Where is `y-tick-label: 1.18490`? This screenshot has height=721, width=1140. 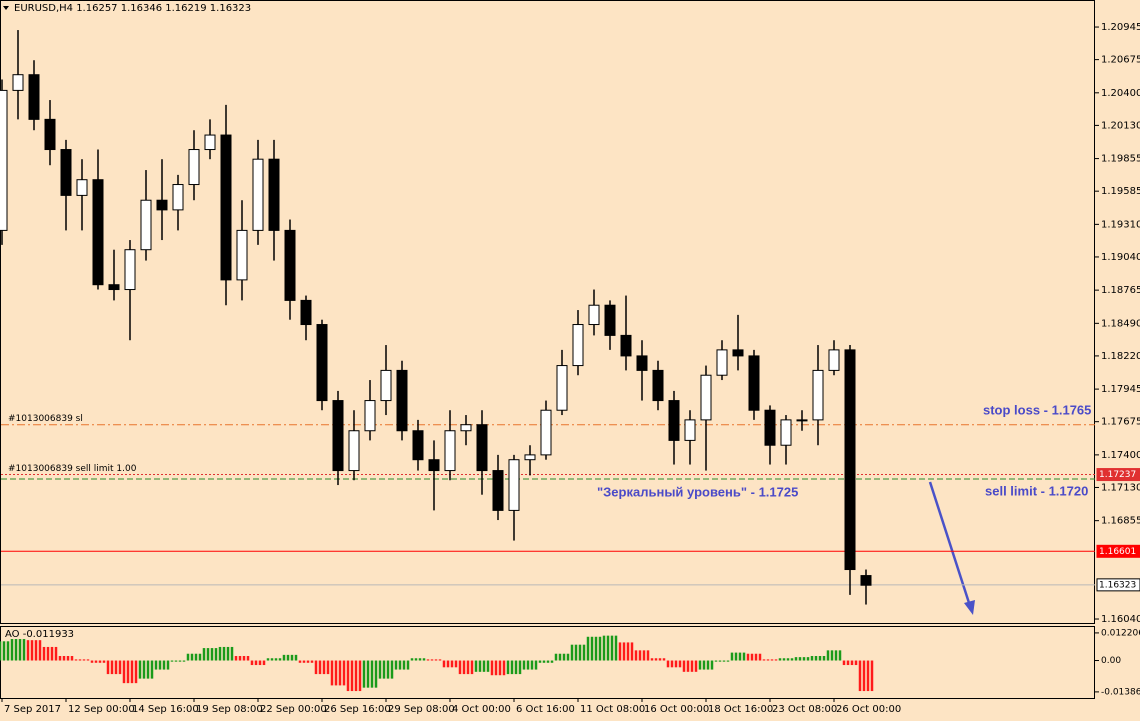
y-tick-label: 1.18490 is located at coordinates (1120, 323).